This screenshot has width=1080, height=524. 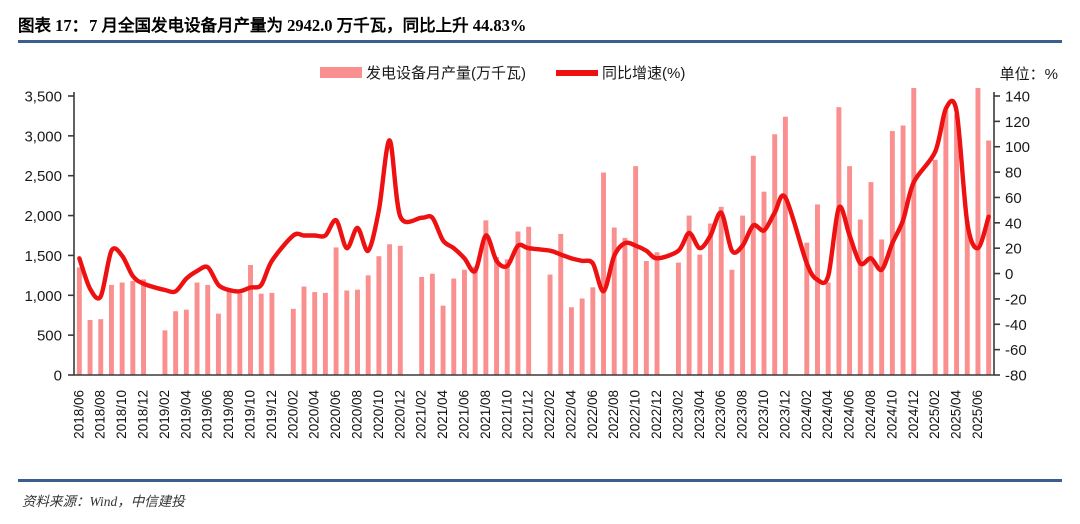 I want to click on y-left-tick-label: 2,500, so click(x=43, y=176).